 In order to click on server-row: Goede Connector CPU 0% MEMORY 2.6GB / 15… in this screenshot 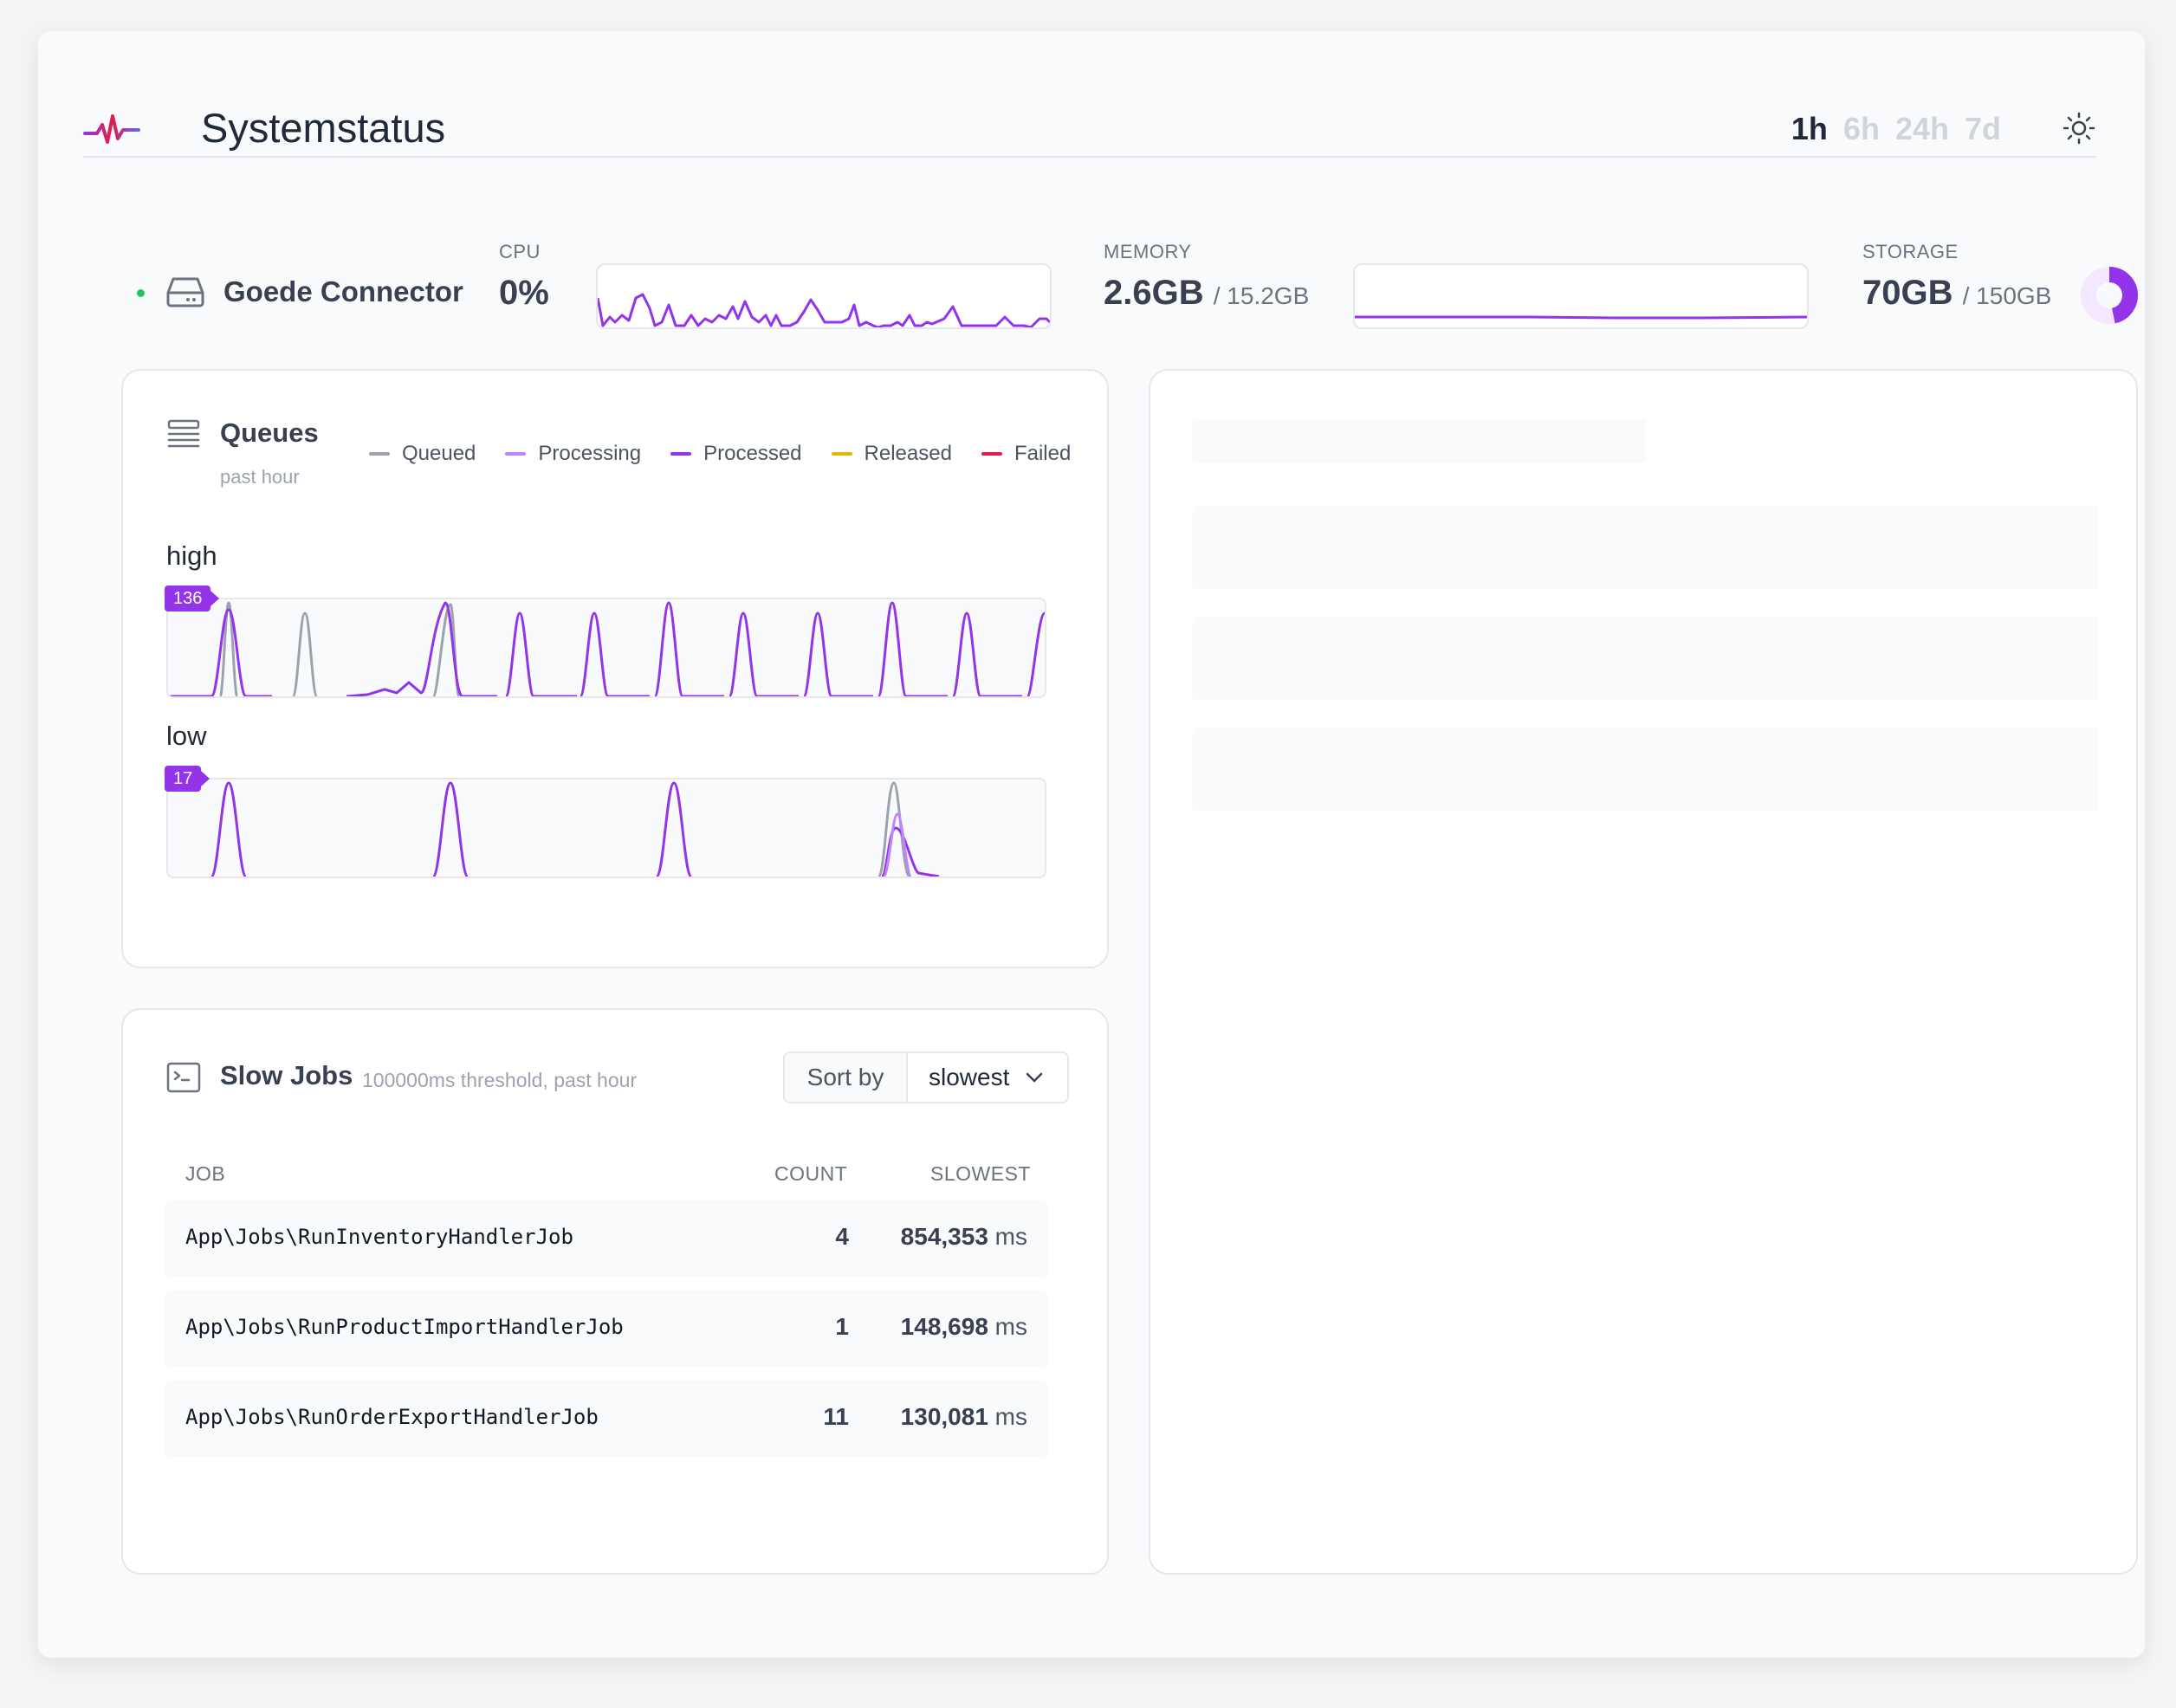, I will do `click(1110, 286)`.